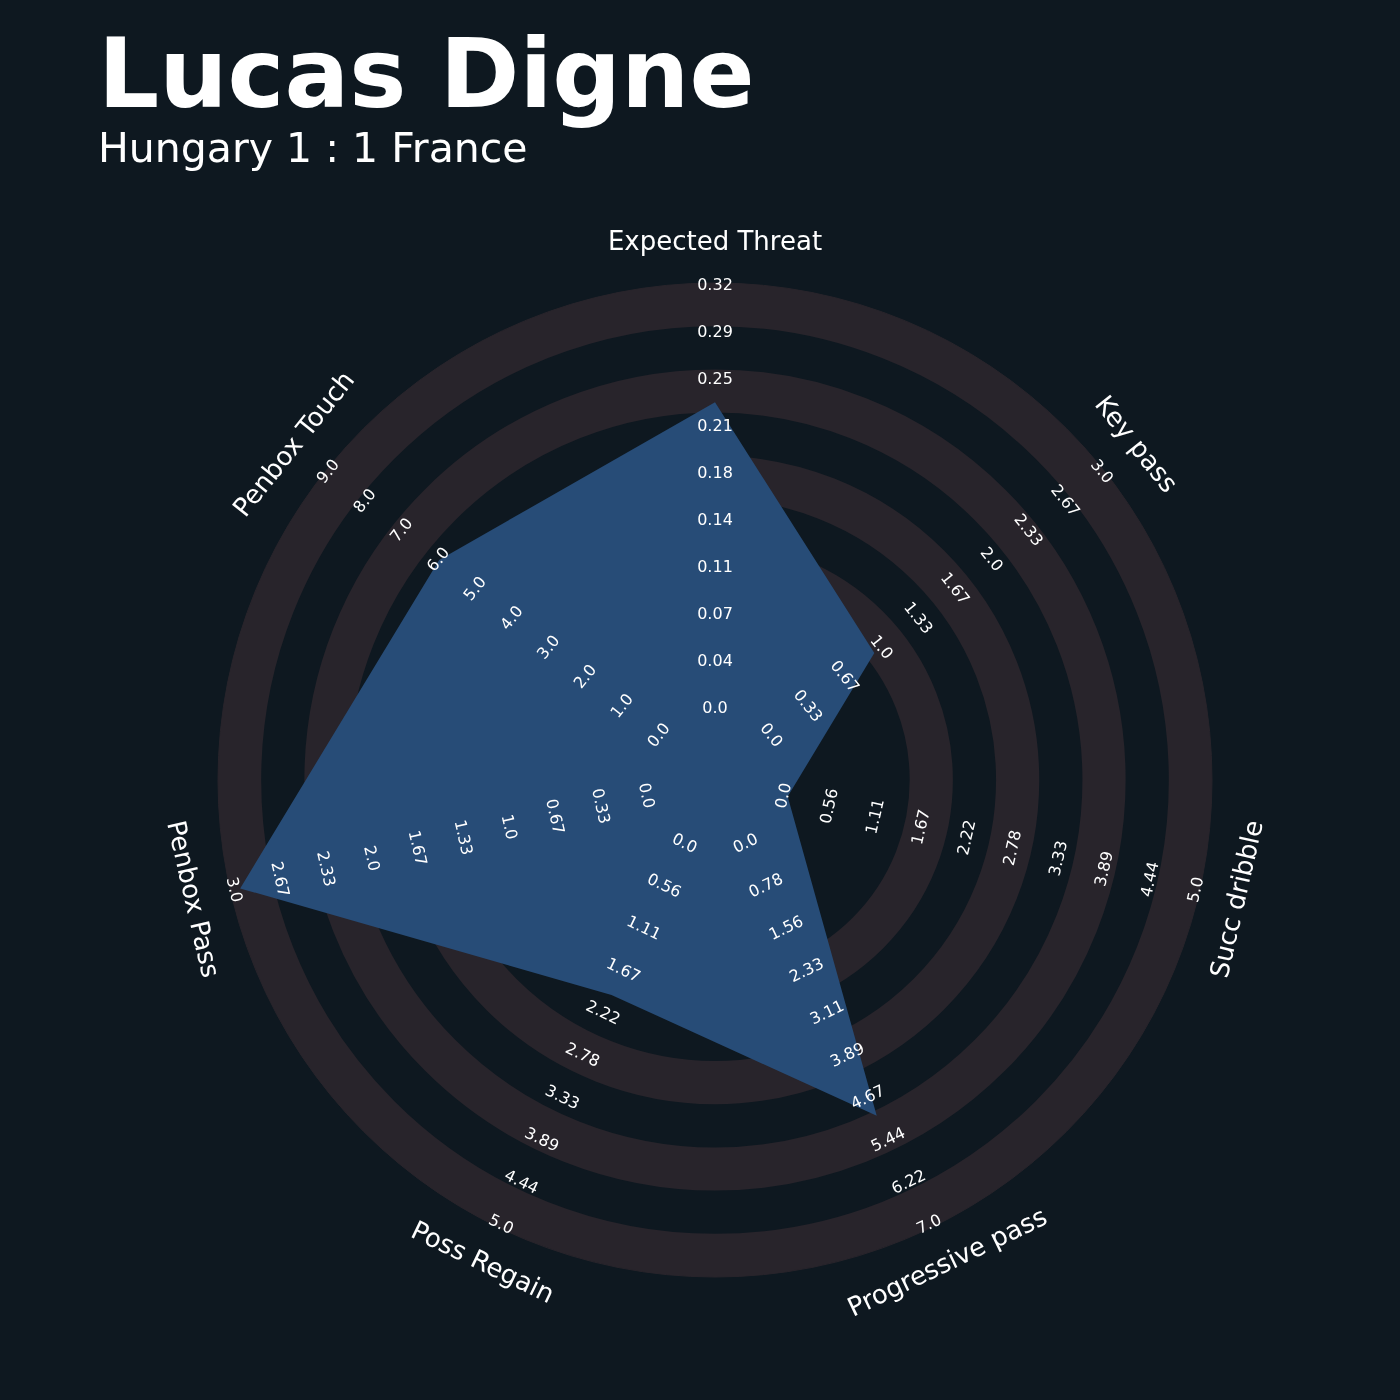 Image resolution: width=1400 pixels, height=1400 pixels. I want to click on spoke-label: Expected Threat, so click(715, 240).